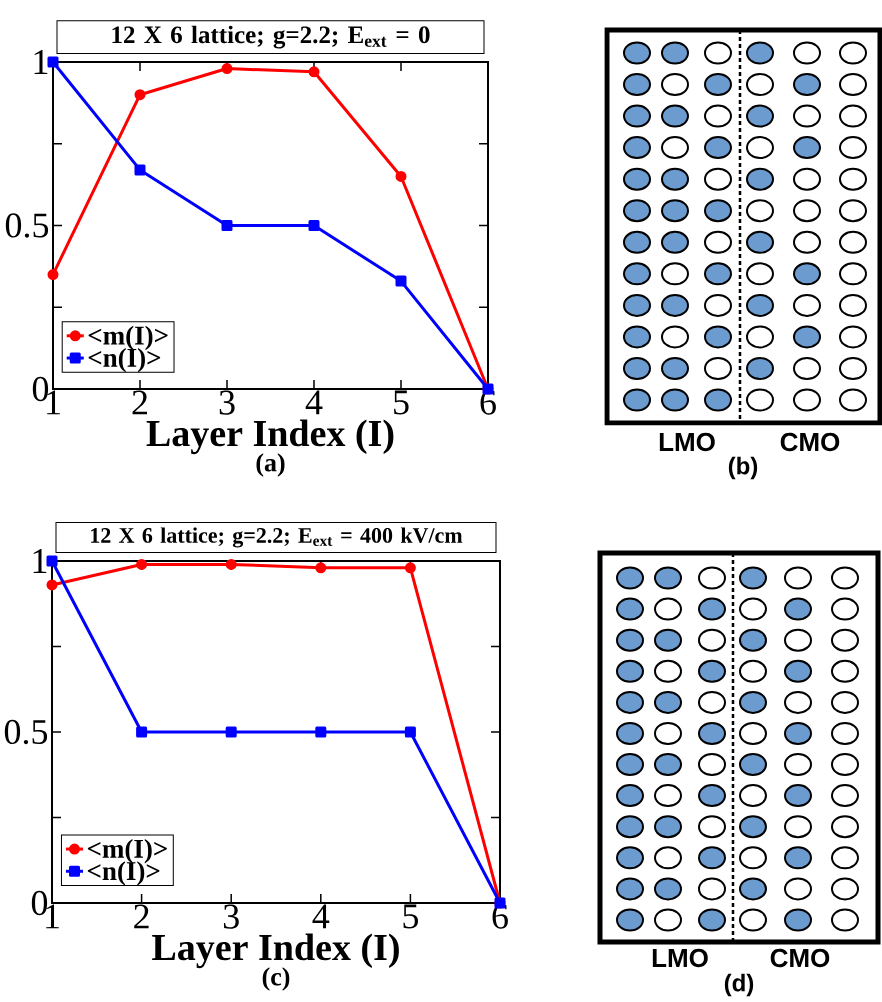 Image resolution: width=882 pixels, height=1002 pixels. Describe the element at coordinates (739, 985) in the screenshot. I see `text: (d)` at that location.